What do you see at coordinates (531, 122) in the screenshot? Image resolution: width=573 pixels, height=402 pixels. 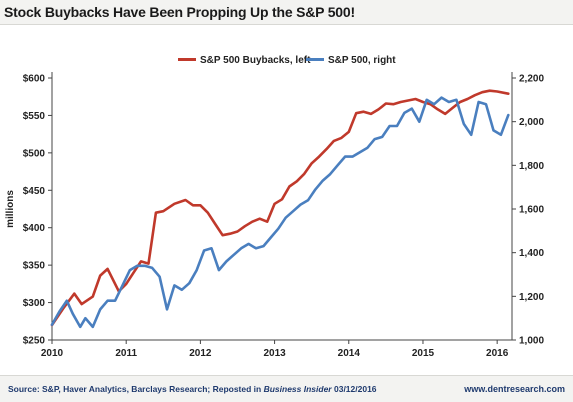 I see `right-tick-label: 2,000` at bounding box center [531, 122].